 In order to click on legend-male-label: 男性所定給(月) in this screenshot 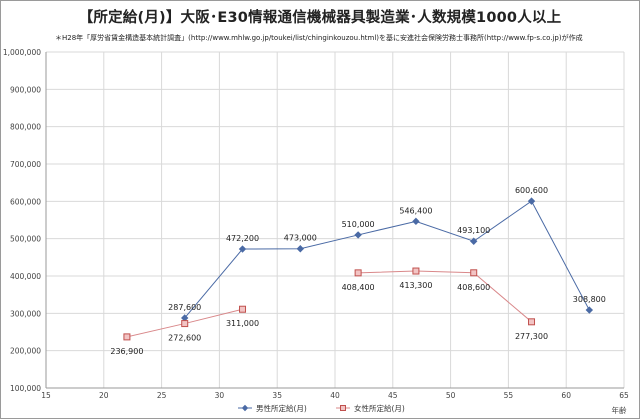, I will do `click(281, 408)`.